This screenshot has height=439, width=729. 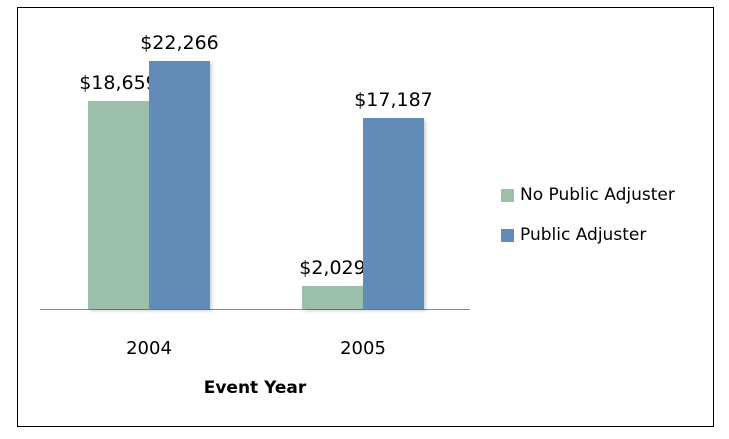 What do you see at coordinates (583, 235) in the screenshot?
I see `legend-label: Public Adjuster` at bounding box center [583, 235].